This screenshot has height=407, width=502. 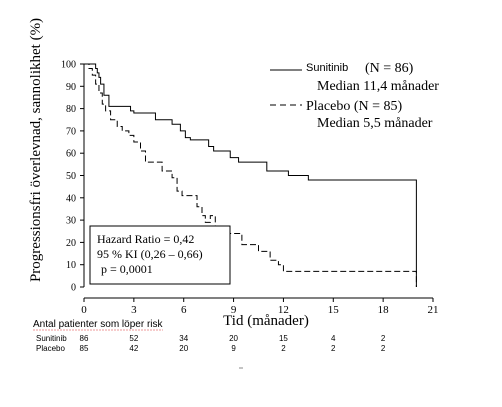 What do you see at coordinates (378, 86) in the screenshot?
I see `legend-median-sunitinib: Median 11,4 månader` at bounding box center [378, 86].